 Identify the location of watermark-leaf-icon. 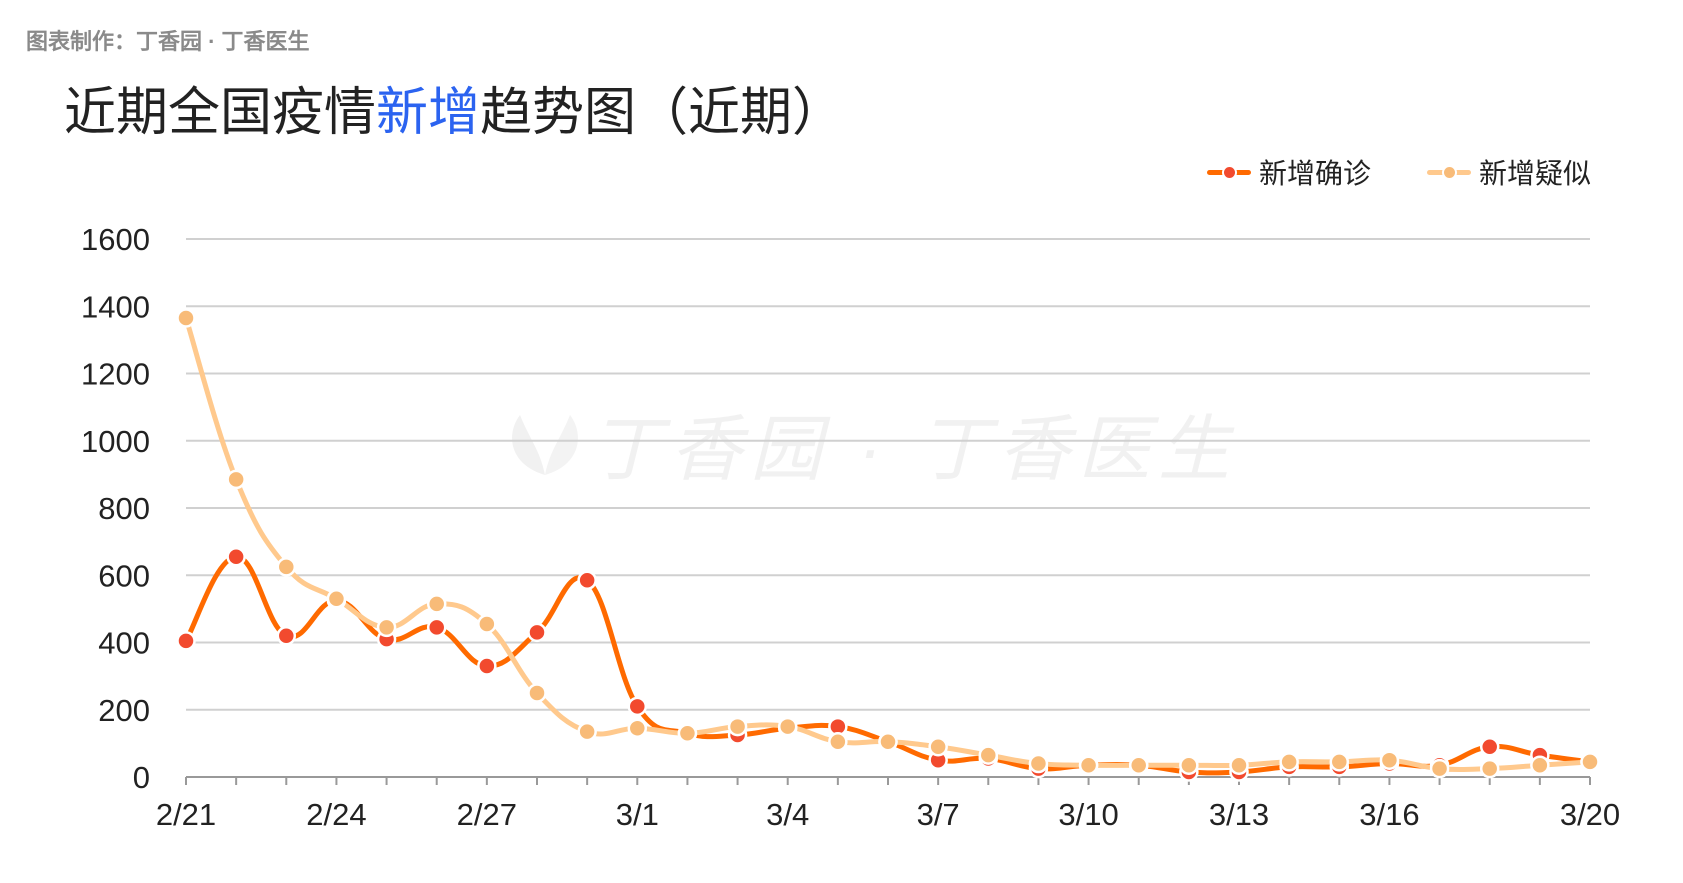
(545, 445).